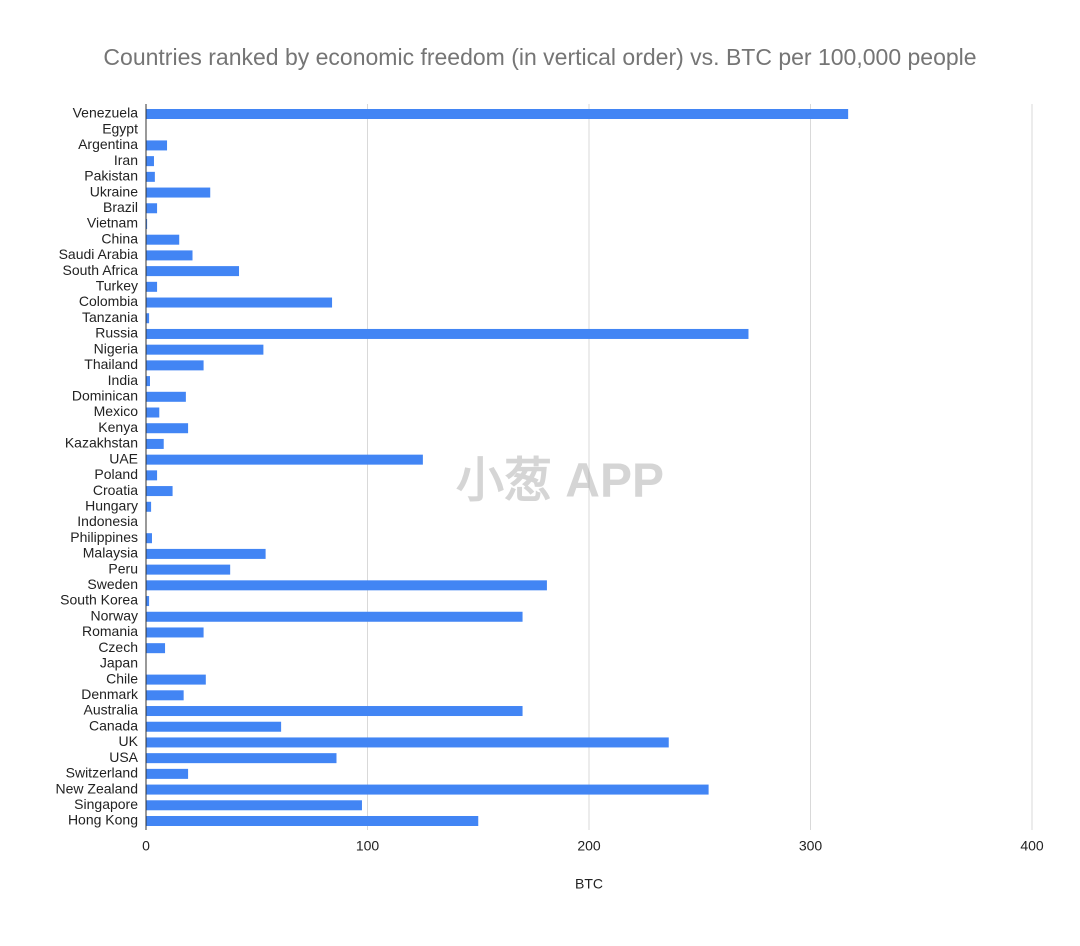  What do you see at coordinates (119, 238) in the screenshot?
I see `y-tick-label: China` at bounding box center [119, 238].